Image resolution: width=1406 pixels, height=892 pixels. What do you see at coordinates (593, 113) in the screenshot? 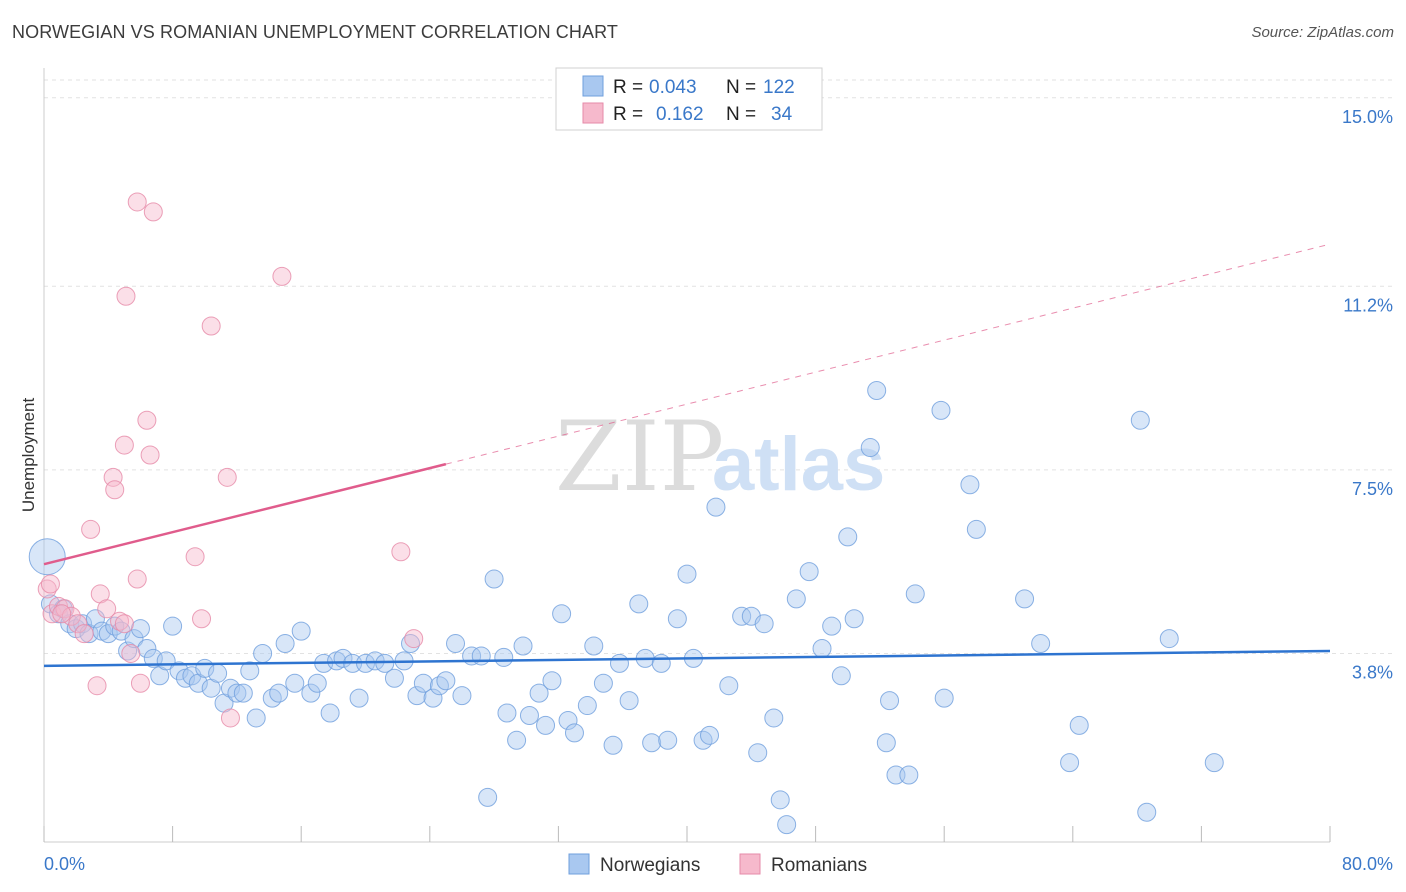
I see `legend-swatch-romanians` at bounding box center [593, 113].